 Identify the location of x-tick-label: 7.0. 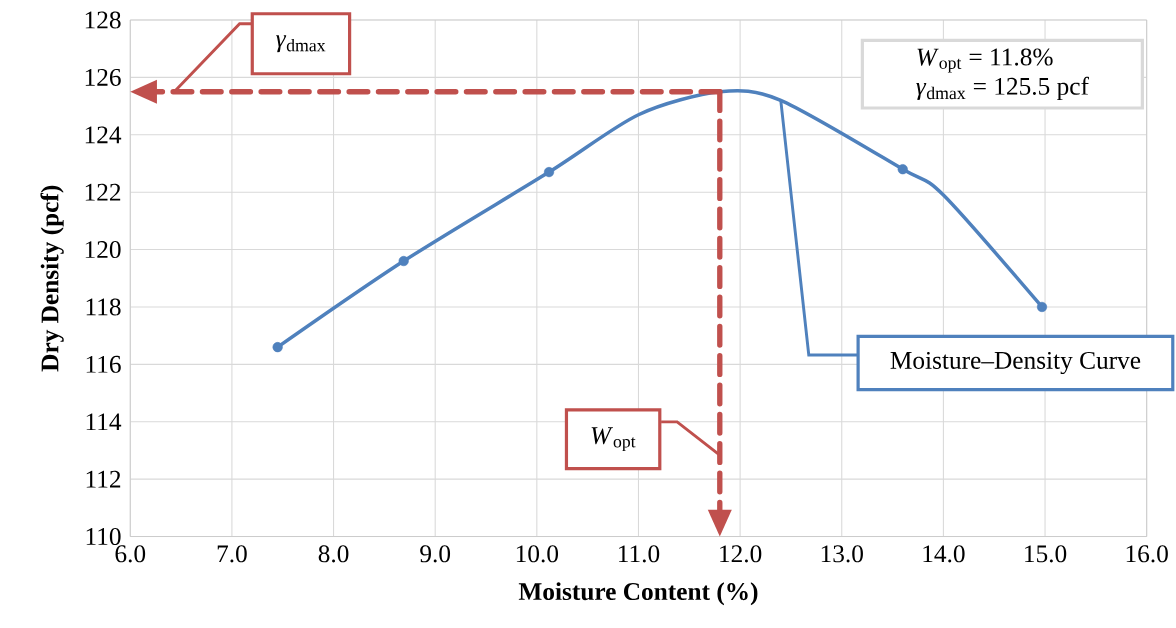
(232, 554).